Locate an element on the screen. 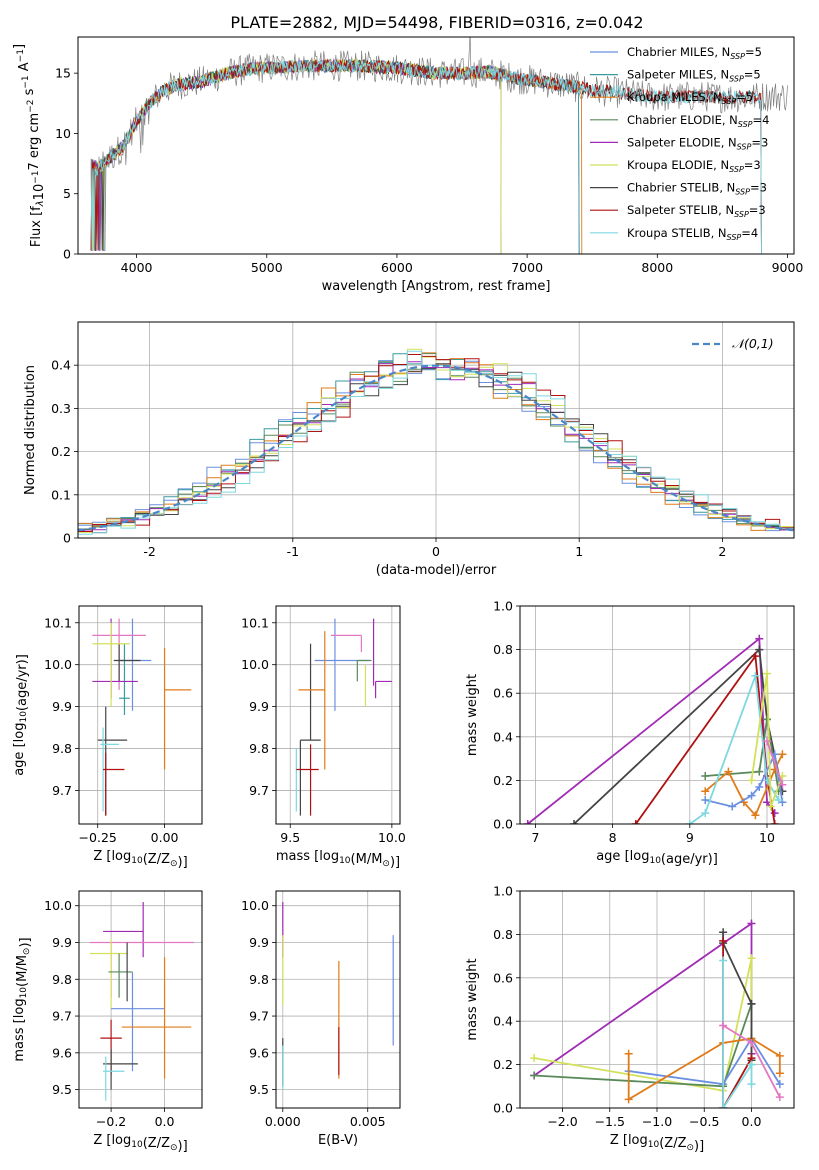  y-tick-label: 0.3 is located at coordinates (61, 408).